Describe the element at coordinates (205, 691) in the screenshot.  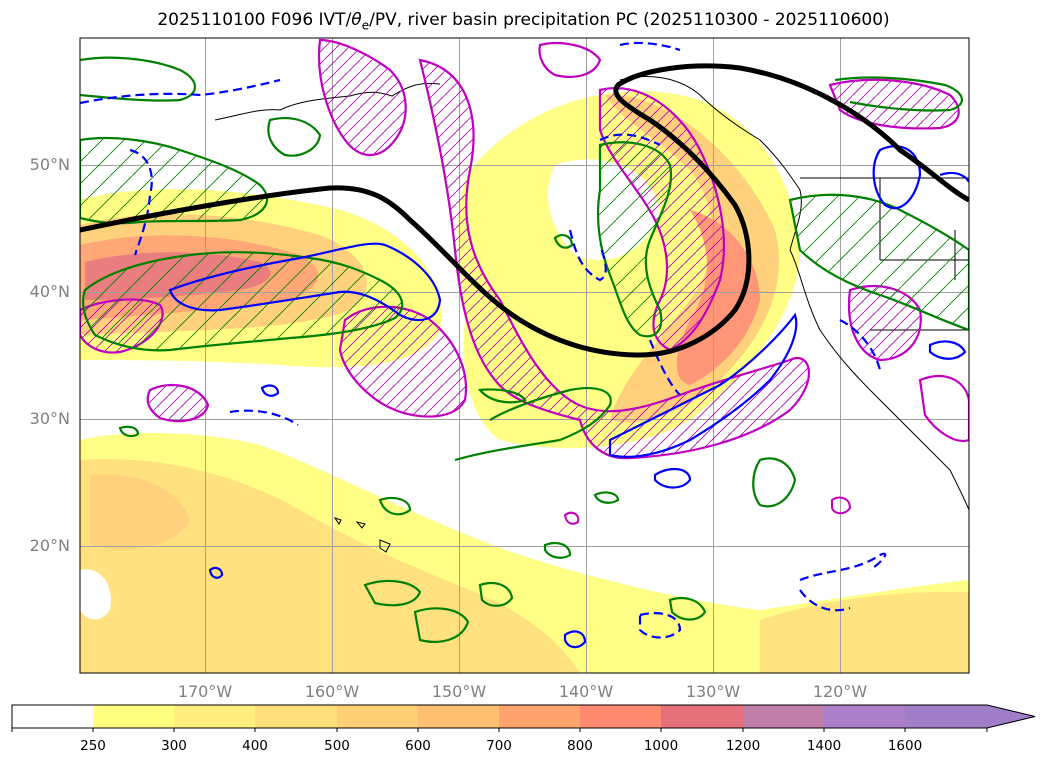
I see `lon-label: 170°W` at that location.